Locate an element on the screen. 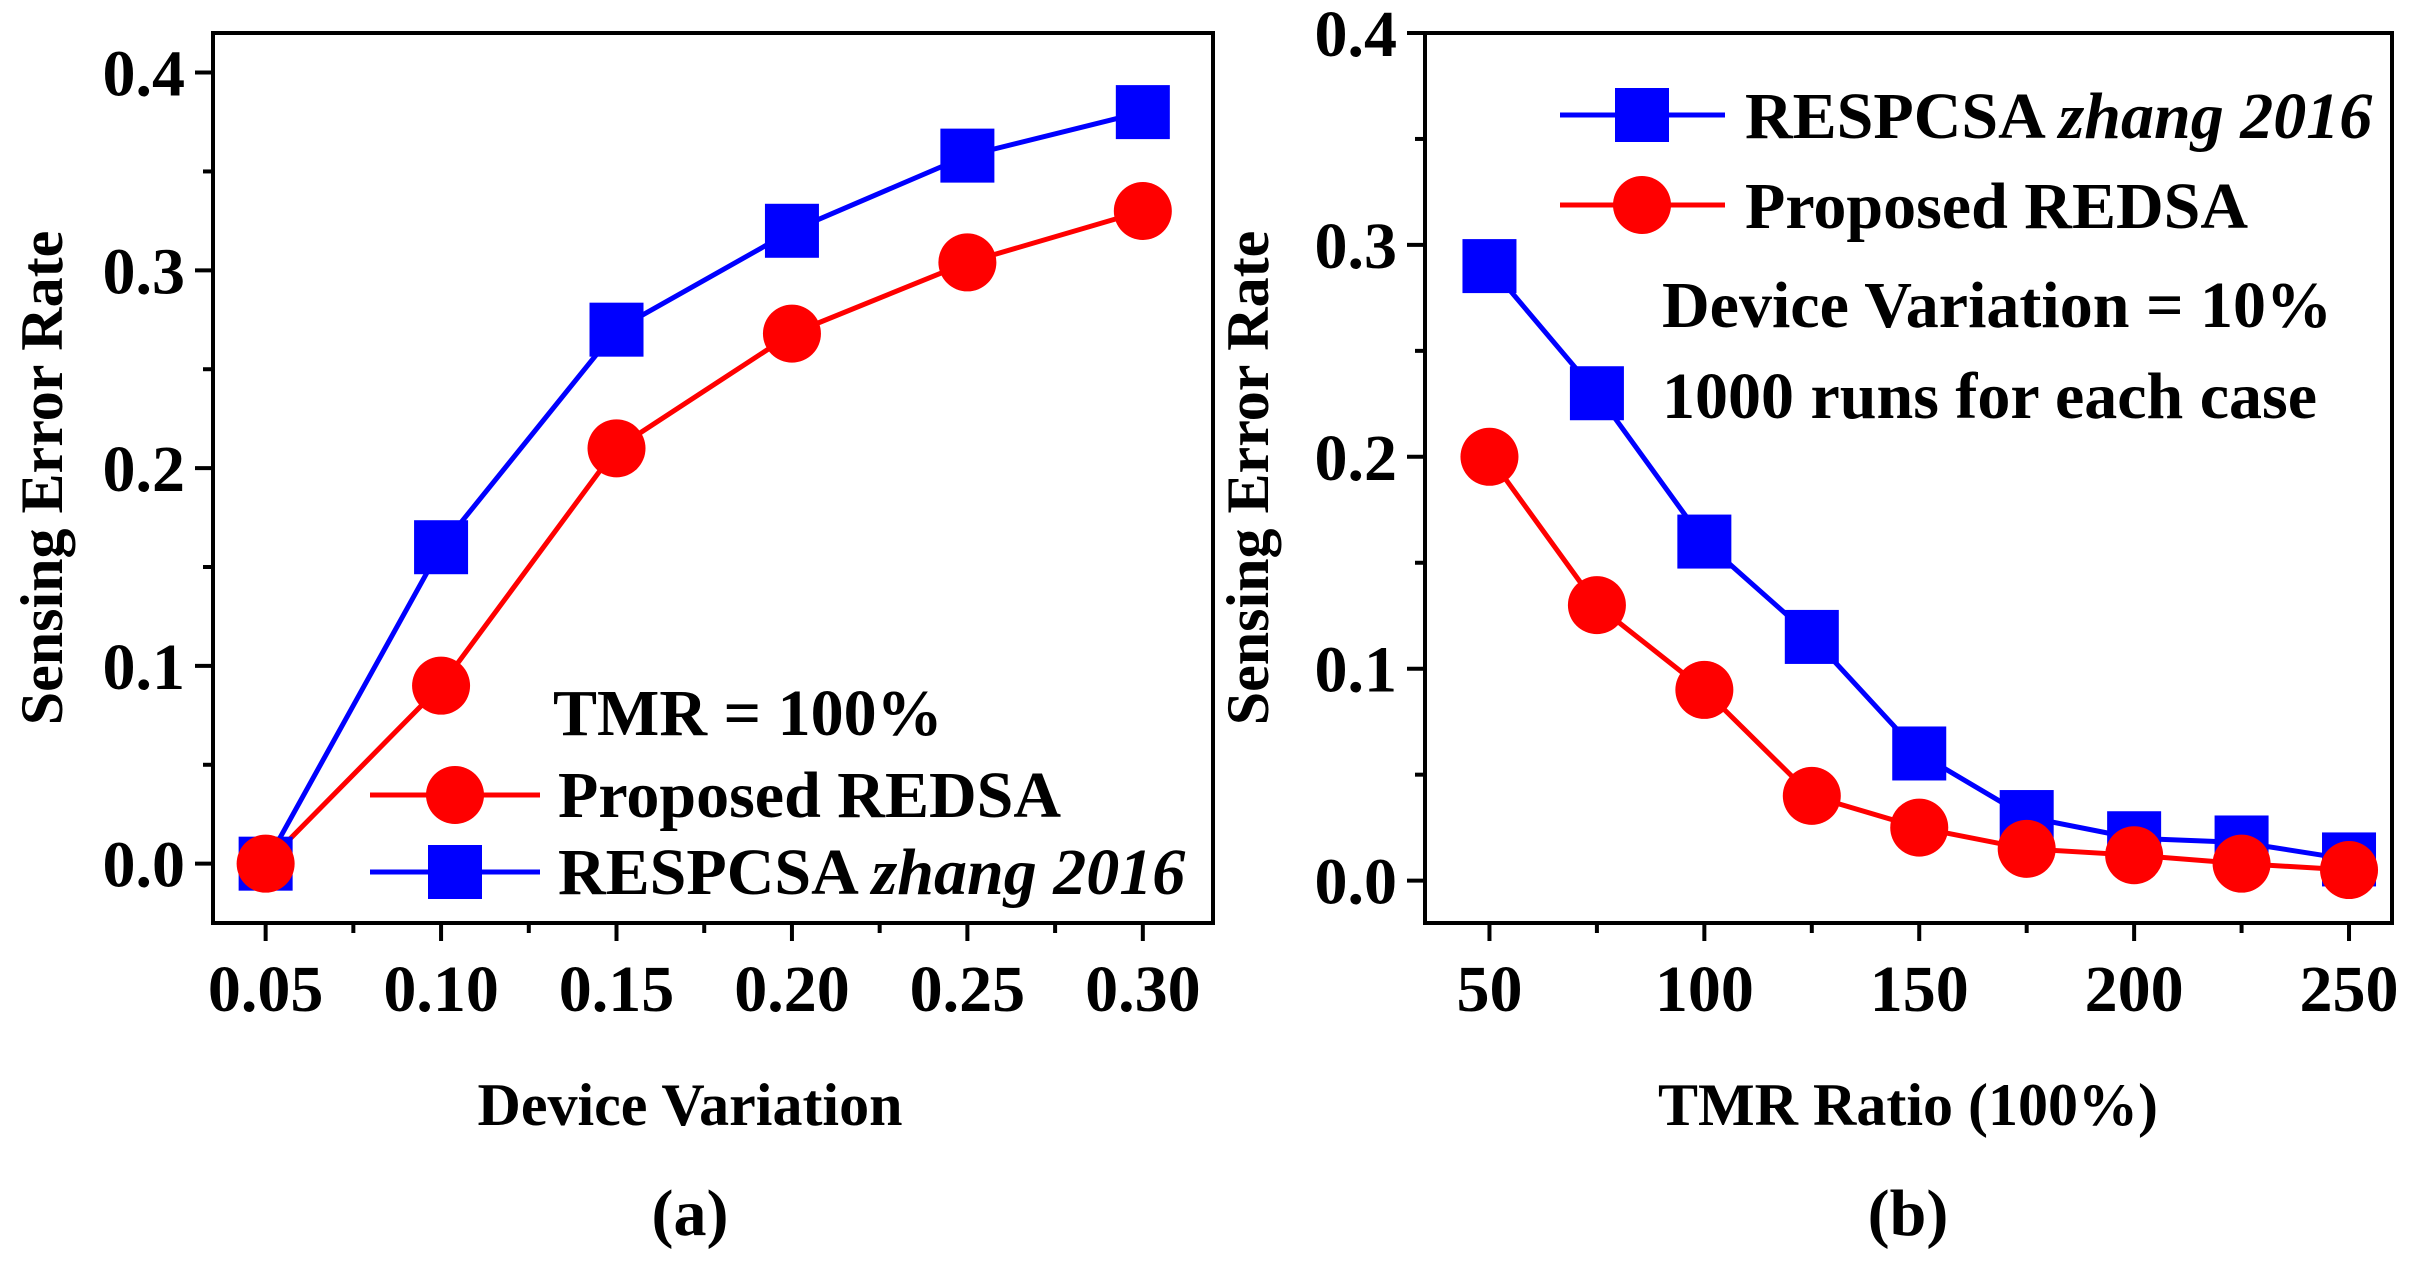 Image resolution: width=2411 pixels, height=1262 pixels. chart-a-x-axis-title: Device Variation is located at coordinates (690, 1105).